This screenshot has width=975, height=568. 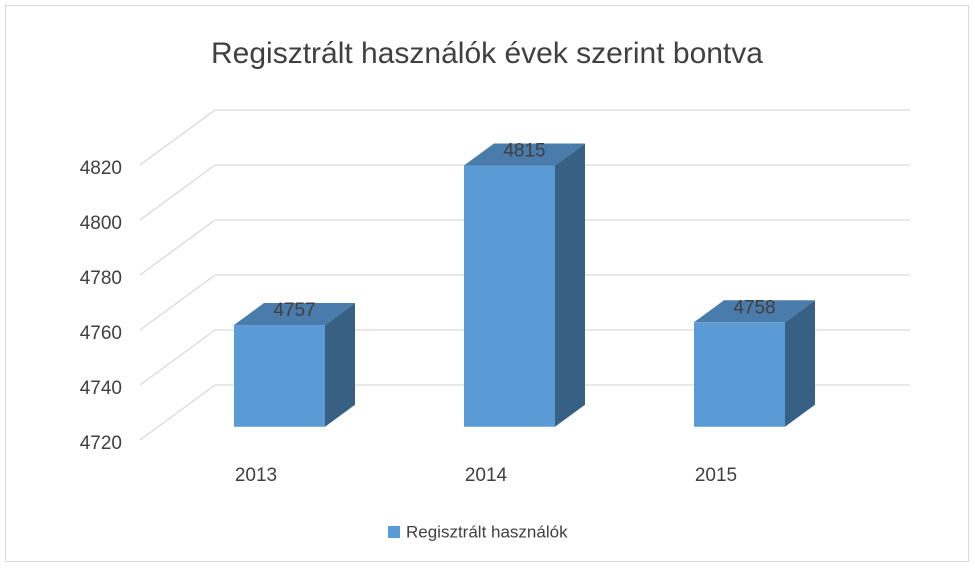 I want to click on y-tick-label: 4800, so click(x=101, y=223).